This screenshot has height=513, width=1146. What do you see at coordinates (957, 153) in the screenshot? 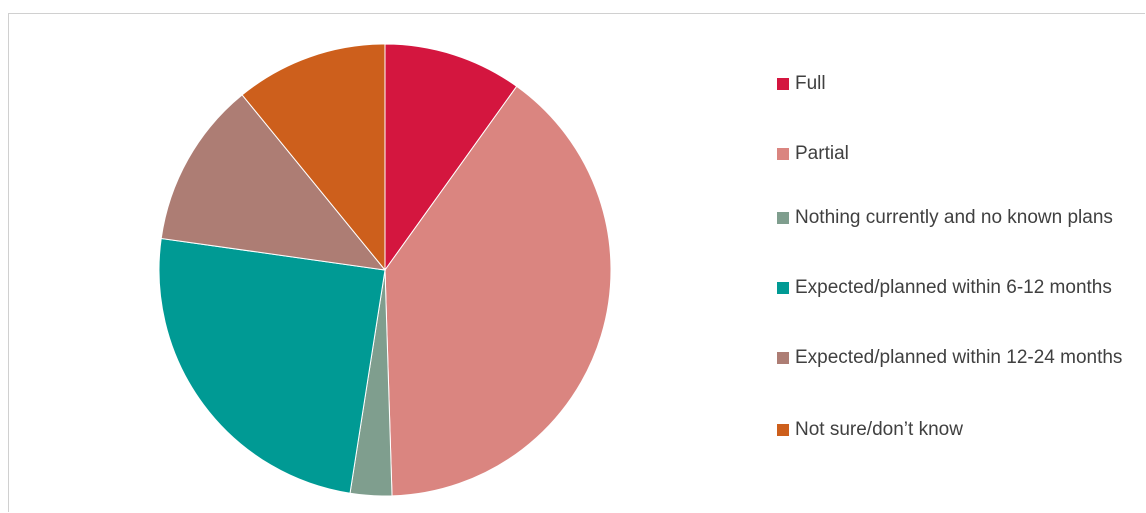
I see `legend-item: Partial` at bounding box center [957, 153].